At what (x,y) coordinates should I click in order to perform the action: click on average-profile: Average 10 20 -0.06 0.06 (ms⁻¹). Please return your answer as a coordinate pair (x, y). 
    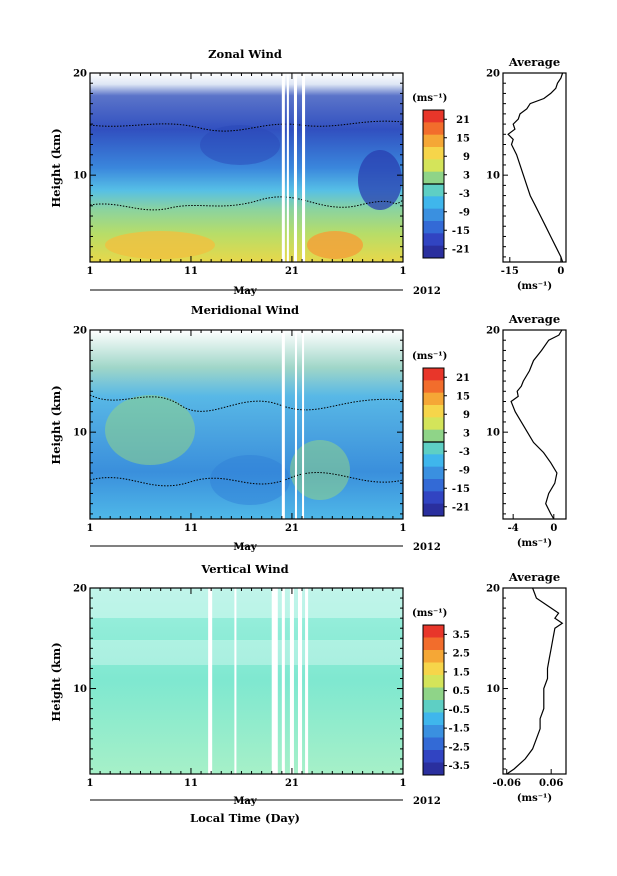
    Looking at the image, I should click on (526, 687).